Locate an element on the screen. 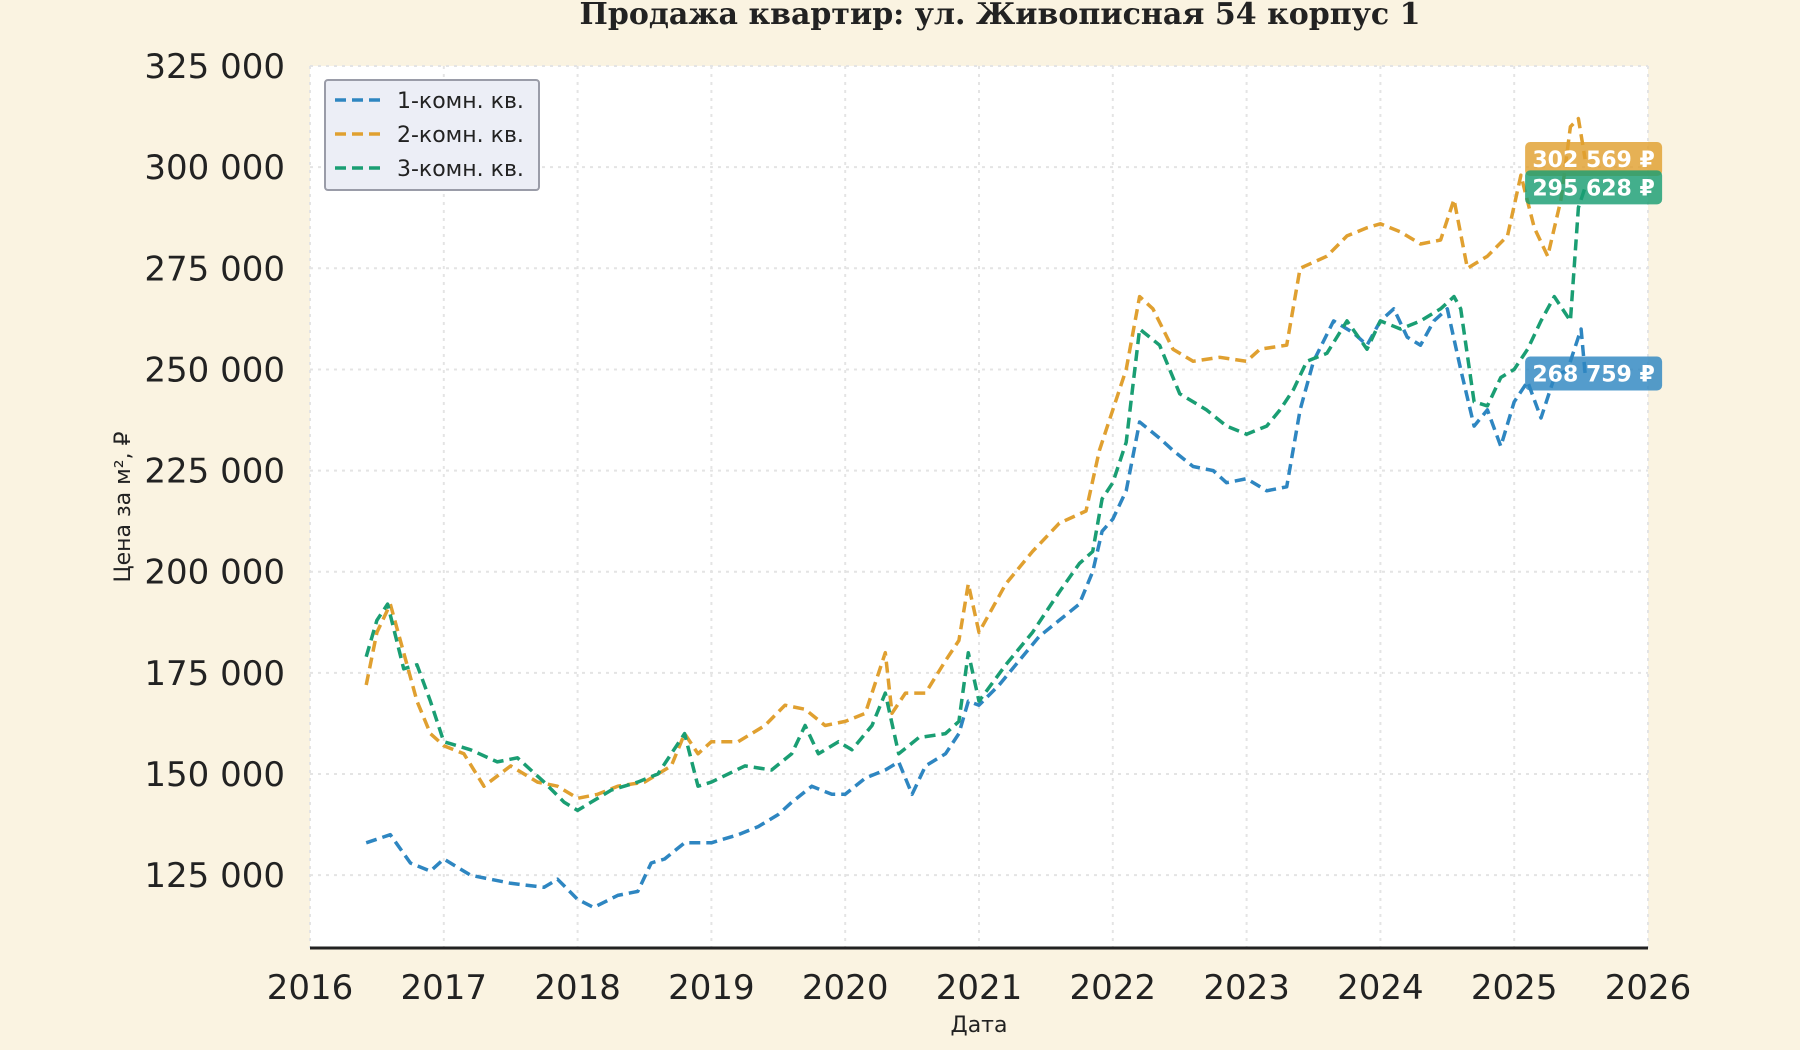 This screenshot has height=1050, width=1800. end-value-label: 295 628 ₽ is located at coordinates (1593, 188).